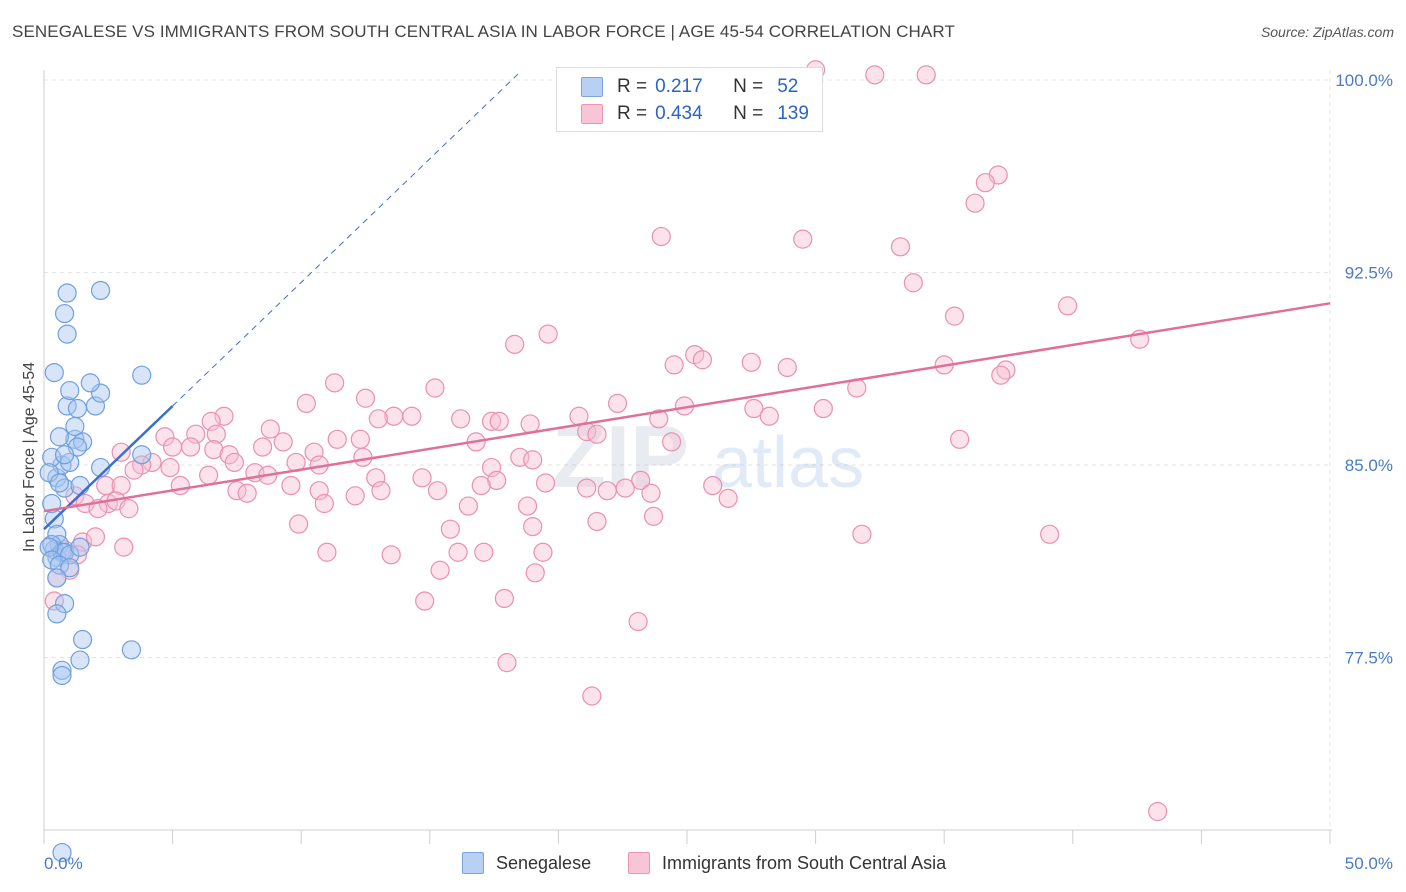 This screenshot has width=1406, height=892. Describe the element at coordinates (346, 239) in the screenshot. I see `trend-line-senegalese-extension` at that location.